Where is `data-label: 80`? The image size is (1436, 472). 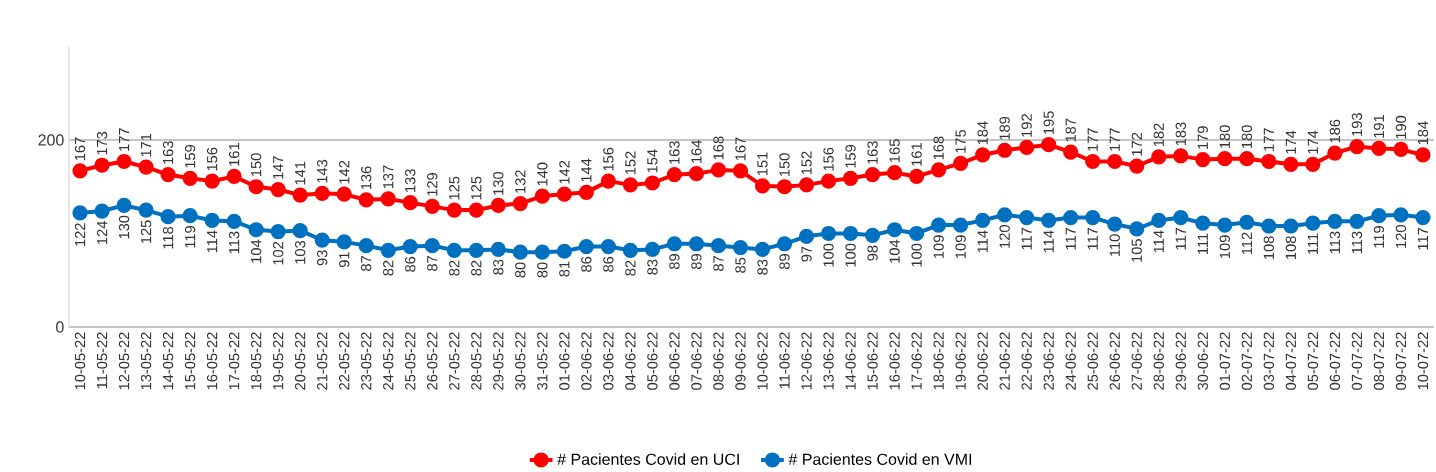
data-label: 80 is located at coordinates (520, 270).